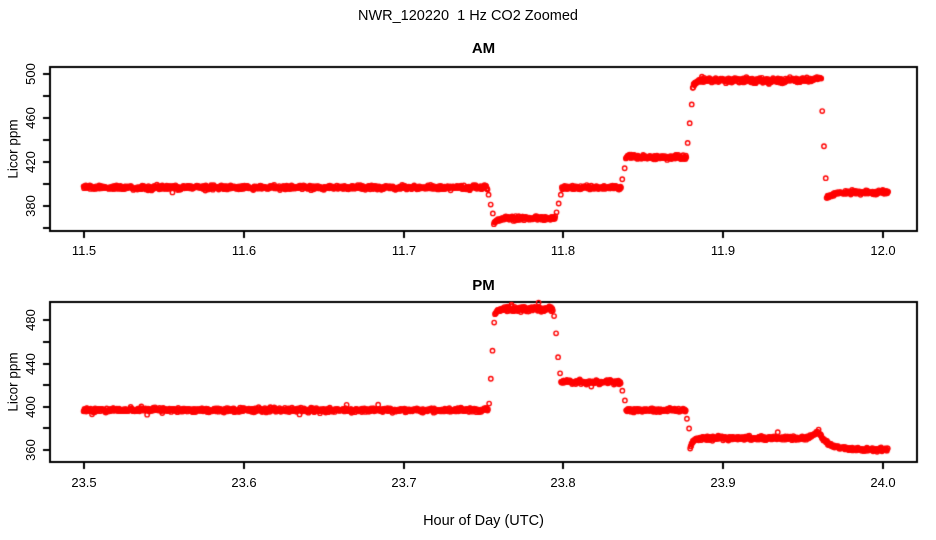 This screenshot has height=540, width=936. I want to click on y-tick-label: 460, so click(30, 118).